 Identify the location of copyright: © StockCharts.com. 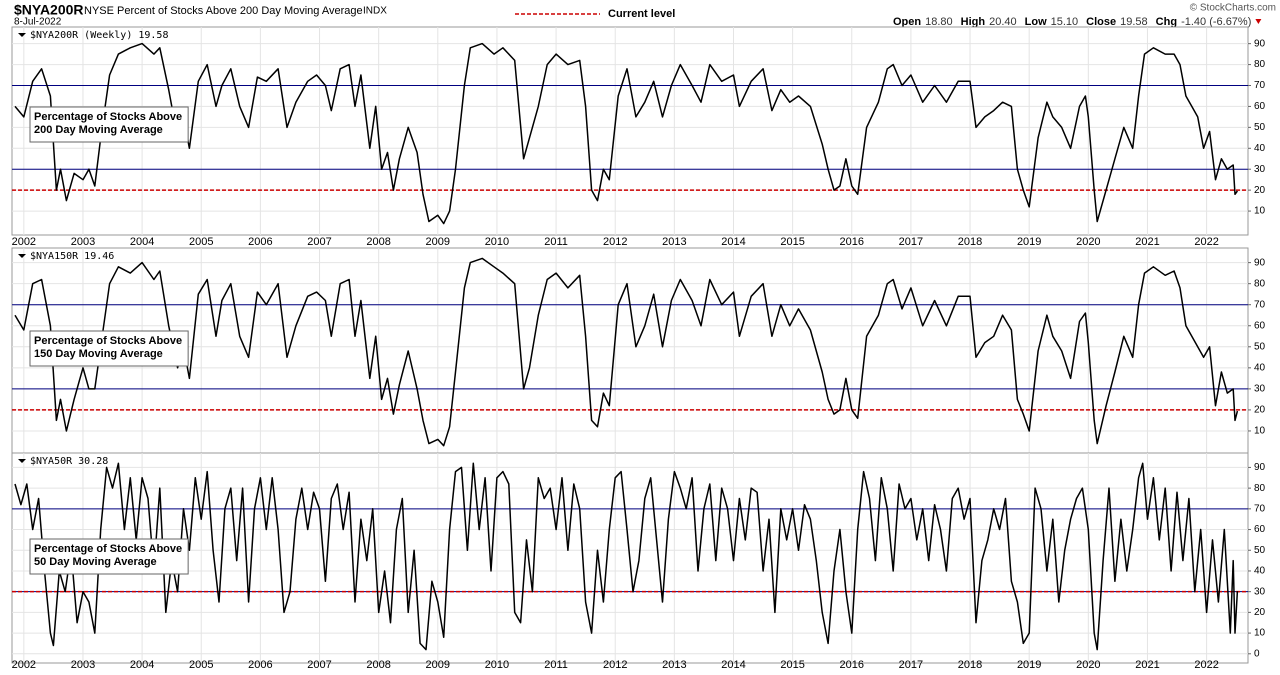
(1233, 8).